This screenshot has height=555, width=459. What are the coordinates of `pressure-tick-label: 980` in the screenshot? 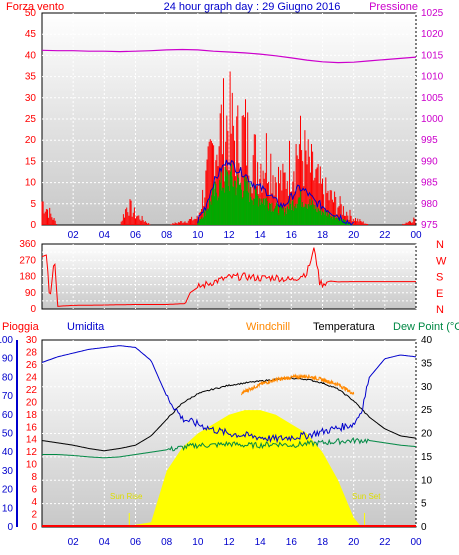 It's located at (429, 204).